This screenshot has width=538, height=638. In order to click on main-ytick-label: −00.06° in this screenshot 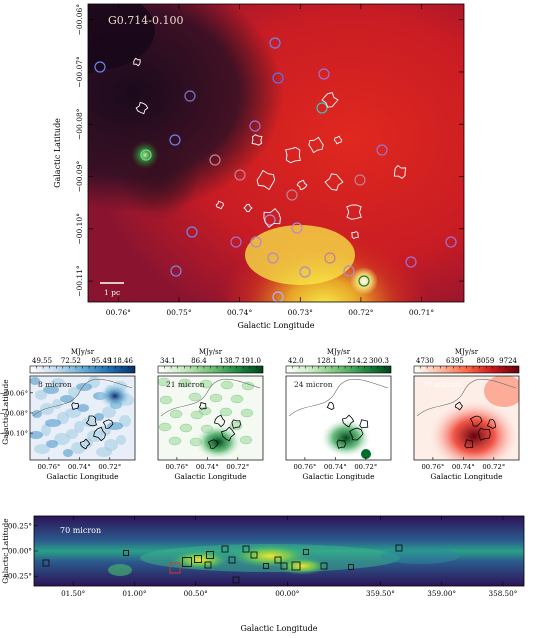, I will do `click(79, 20)`.